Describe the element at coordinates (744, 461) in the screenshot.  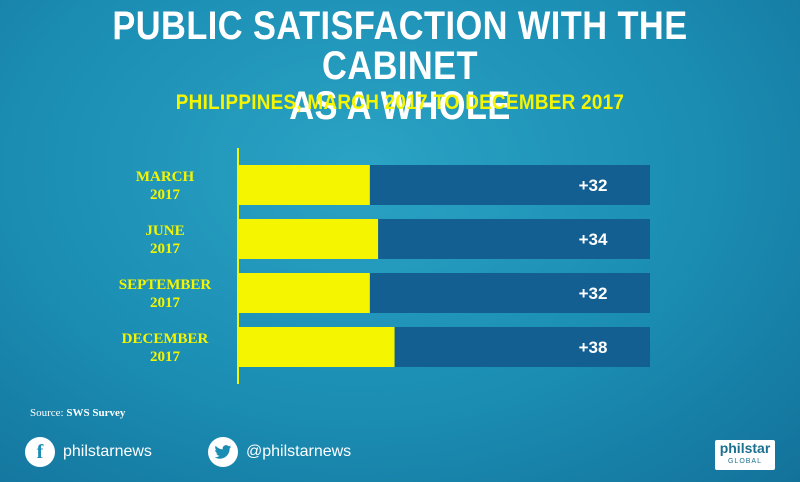
I see `logo-sub: GLOBAL` at that location.